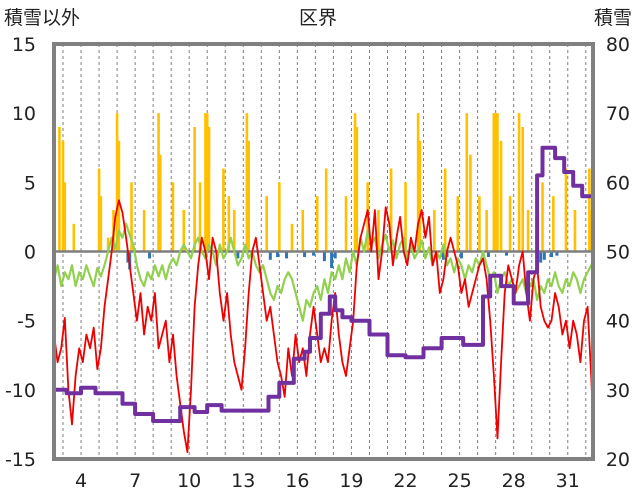  What do you see at coordinates (568, 481) in the screenshot?
I see `x-tick-label: 31` at bounding box center [568, 481].